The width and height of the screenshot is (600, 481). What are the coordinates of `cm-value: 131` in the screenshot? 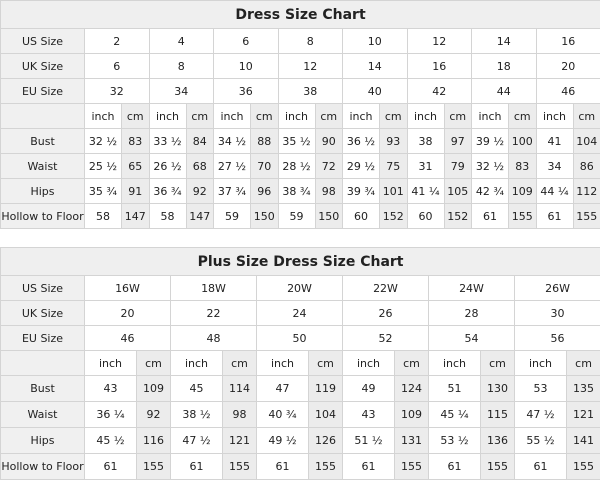 It's located at (411, 440).